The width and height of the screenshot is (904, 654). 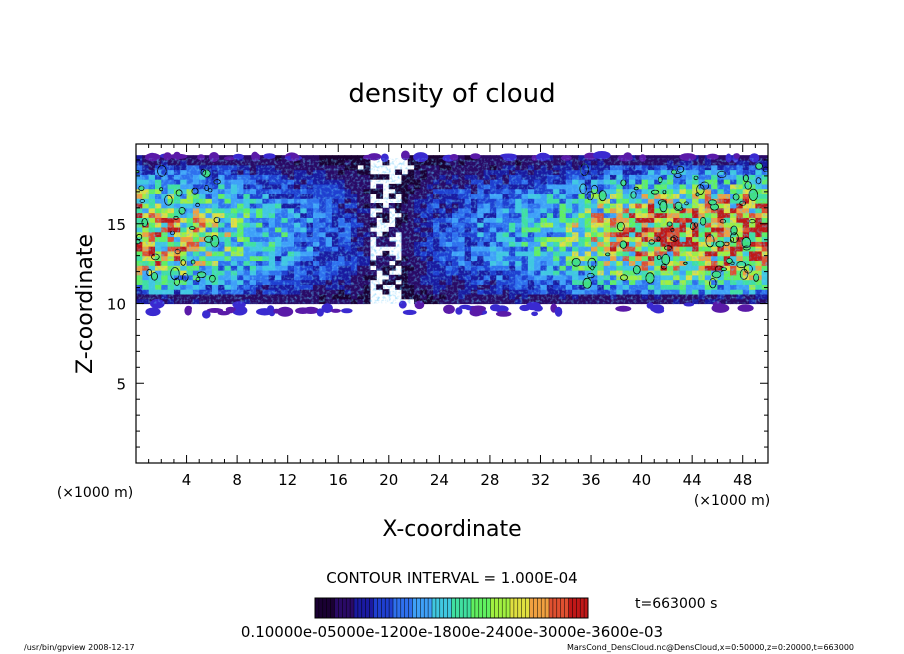 I want to click on colorbar, so click(x=451, y=608).